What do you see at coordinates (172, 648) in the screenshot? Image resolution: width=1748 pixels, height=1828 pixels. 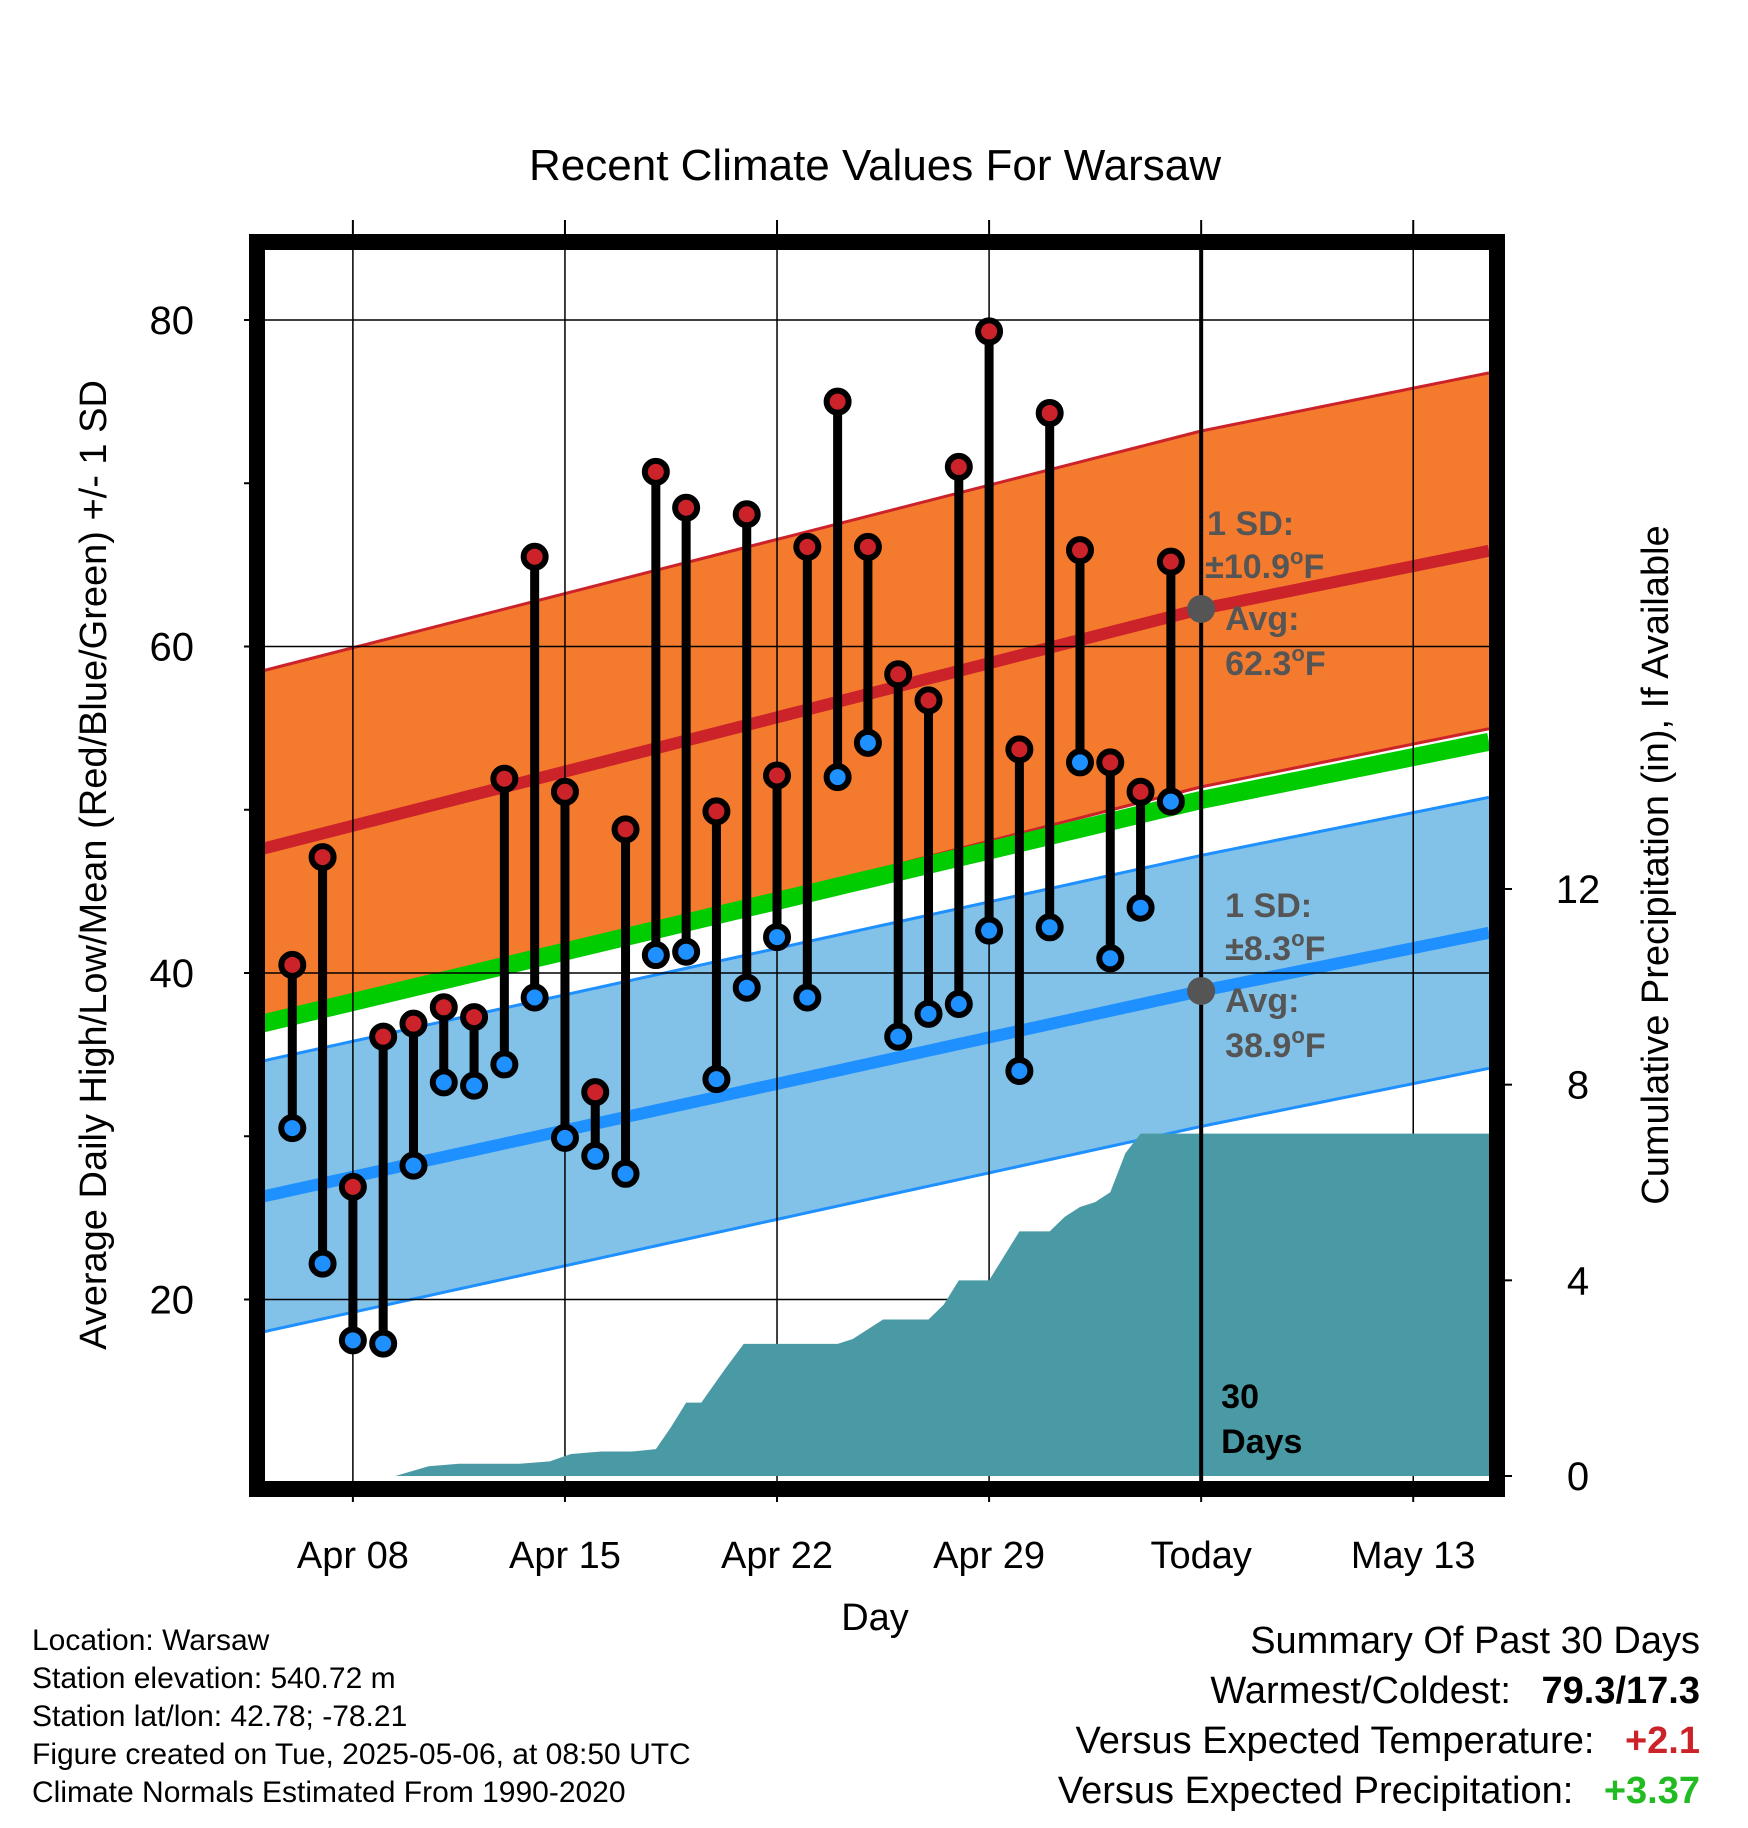 I see `y-left-tick-label: 60` at bounding box center [172, 648].